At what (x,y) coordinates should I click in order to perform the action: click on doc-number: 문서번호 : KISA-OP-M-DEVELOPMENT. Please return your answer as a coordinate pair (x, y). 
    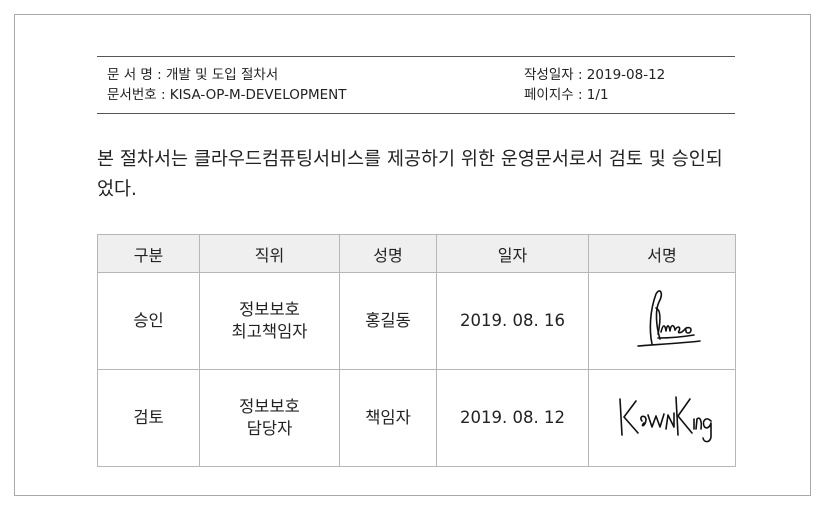
    Looking at the image, I should click on (227, 95).